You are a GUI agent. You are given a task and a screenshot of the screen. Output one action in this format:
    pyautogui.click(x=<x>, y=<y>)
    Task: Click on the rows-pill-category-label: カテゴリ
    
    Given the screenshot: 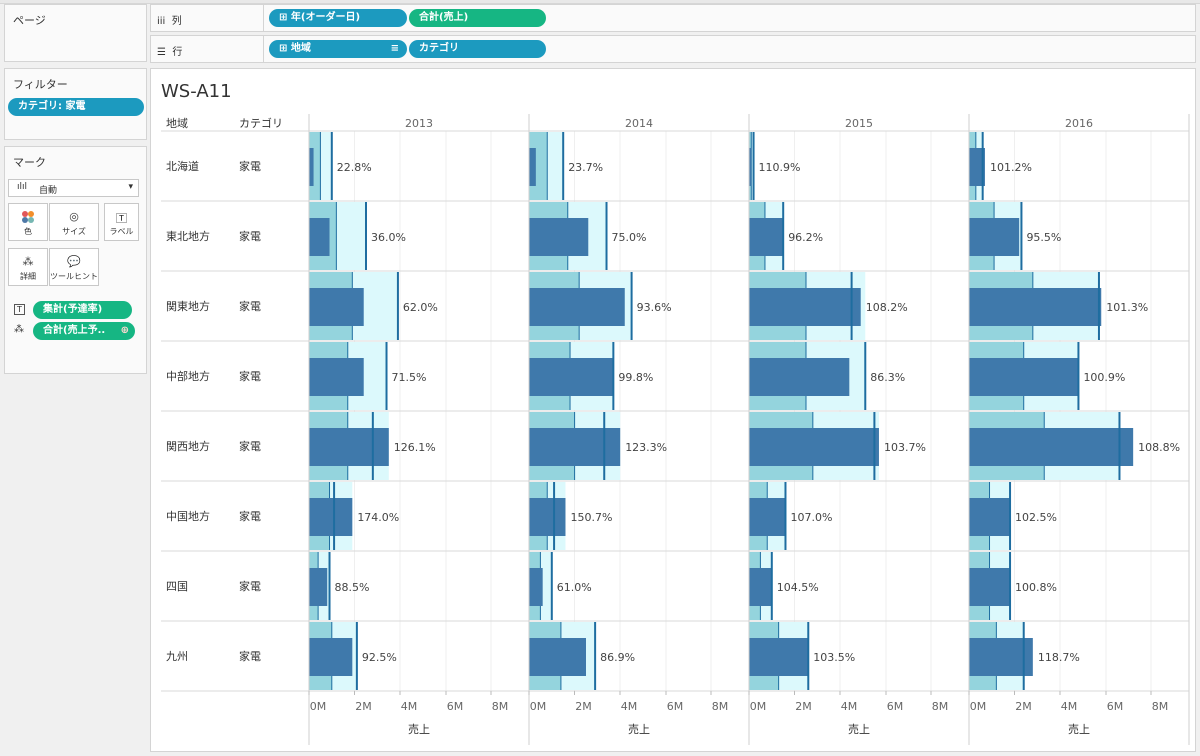 What is the action you would take?
    pyautogui.click(x=439, y=48)
    